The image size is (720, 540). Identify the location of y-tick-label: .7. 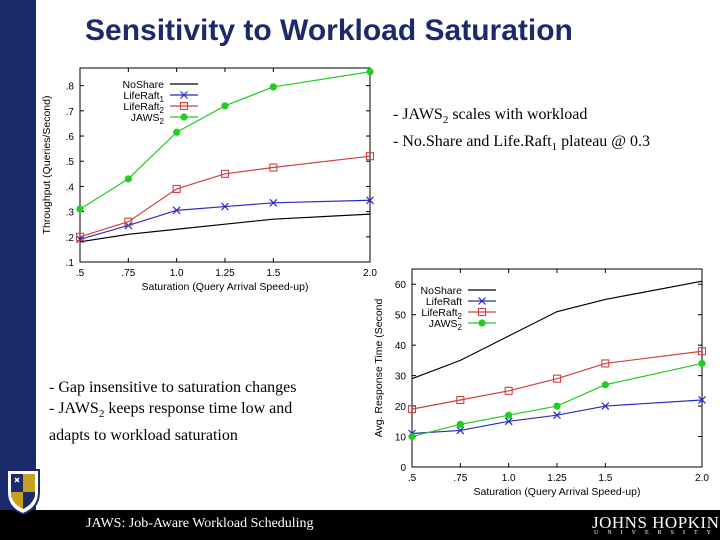
(70, 112).